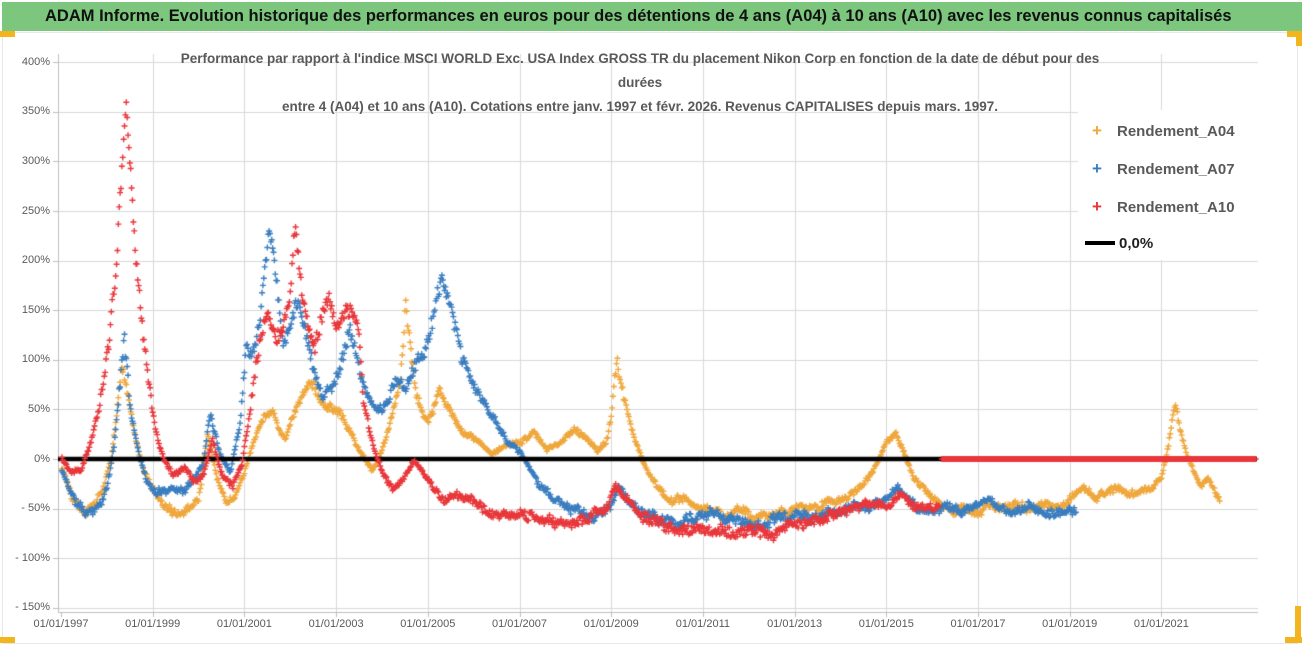 The image size is (1302, 647). Describe the element at coordinates (1176, 169) in the screenshot. I see `legend-label: Rendement_A07` at that location.